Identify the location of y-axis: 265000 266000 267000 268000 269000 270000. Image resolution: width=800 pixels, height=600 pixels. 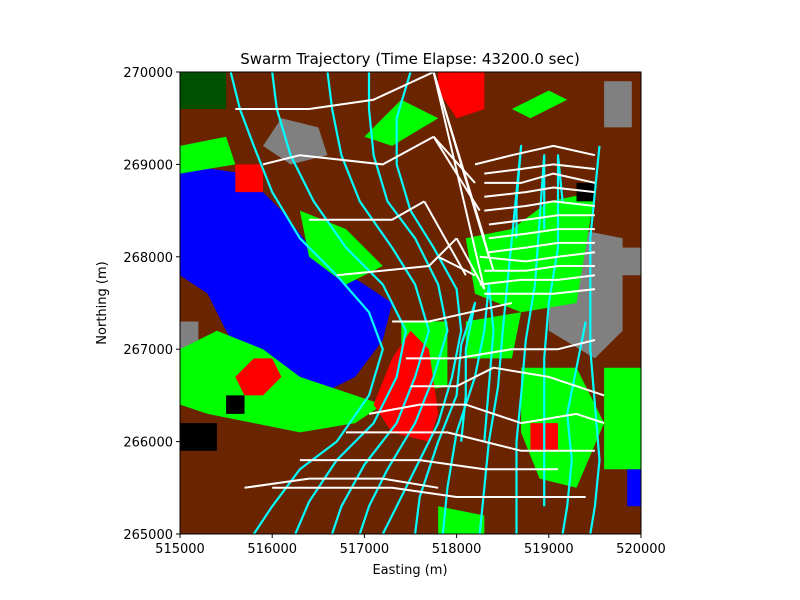
(151, 304).